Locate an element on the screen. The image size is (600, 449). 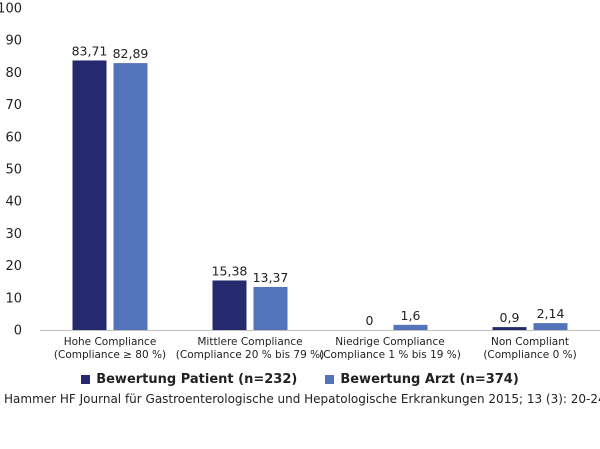
y-tick-label: 20 is located at coordinates (13, 266).